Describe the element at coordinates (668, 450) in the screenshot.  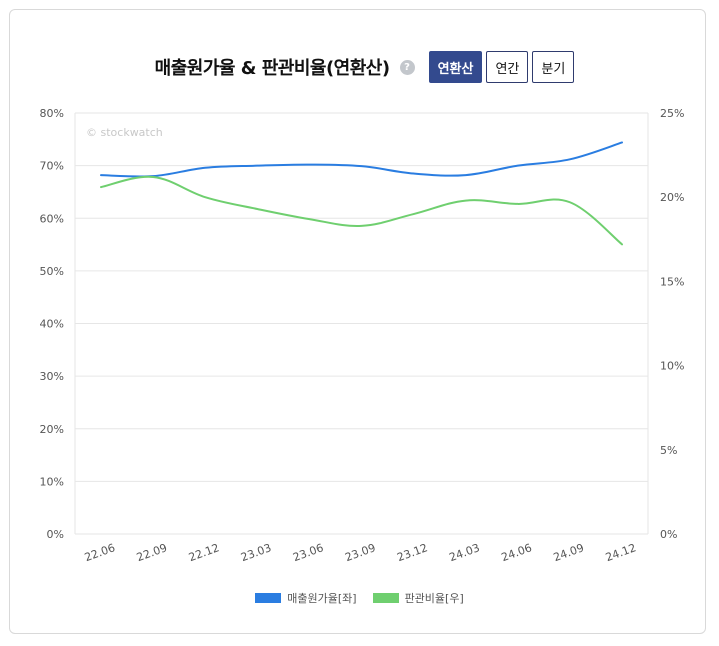
I see `right-tick-label: 5%` at that location.